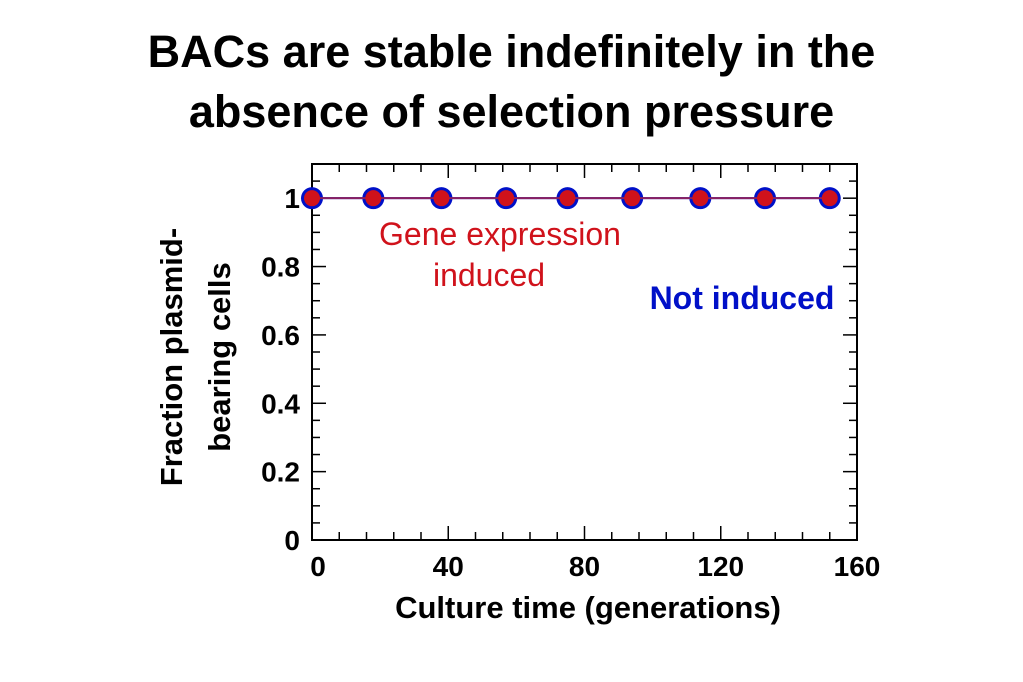  What do you see at coordinates (292, 198) in the screenshot?
I see `y-tick-label: 1` at bounding box center [292, 198].